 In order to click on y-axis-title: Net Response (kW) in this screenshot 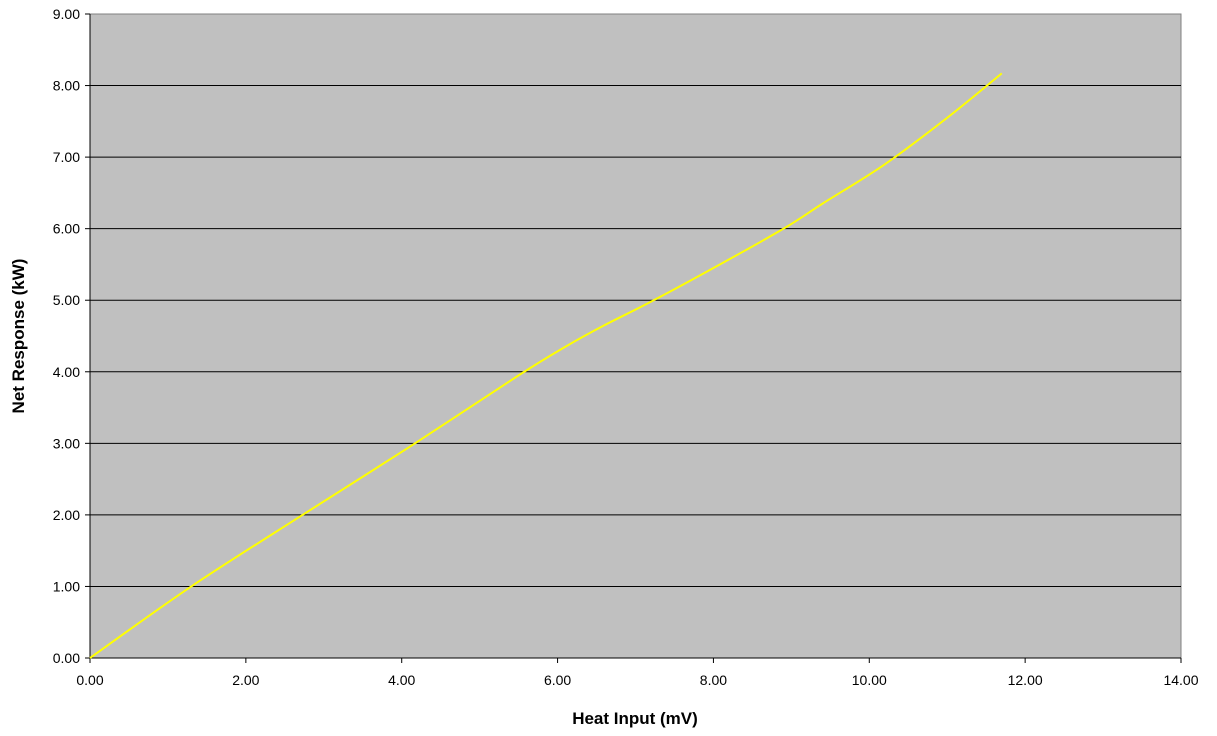, I will do `click(18, 336)`.